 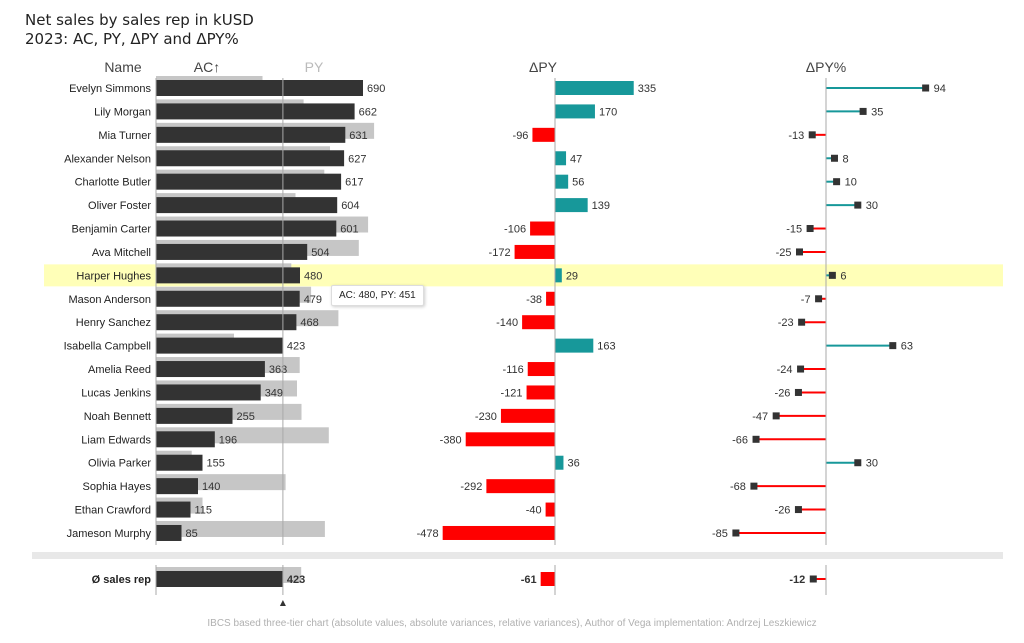 What do you see at coordinates (843, 276) in the screenshot?
I see `dpy-percent-label: 6` at bounding box center [843, 276].